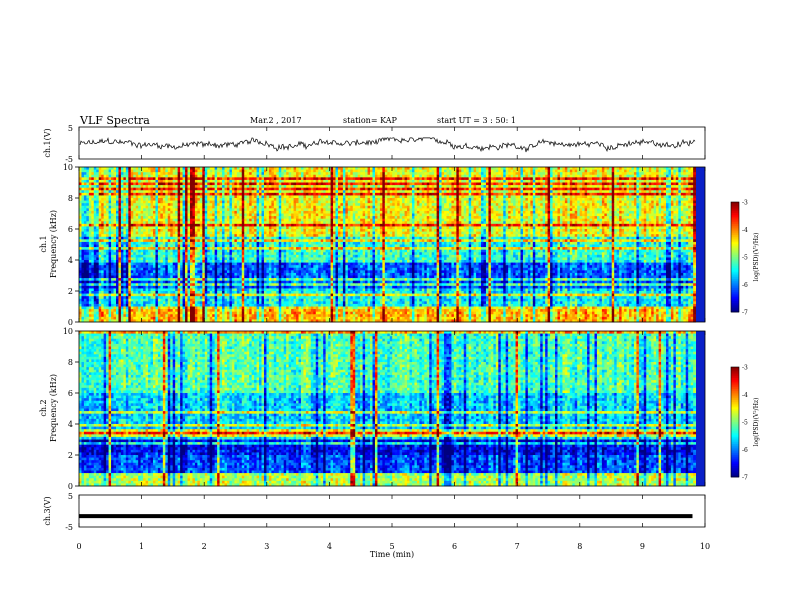 The width and height of the screenshot is (792, 612). What do you see at coordinates (745, 313) in the screenshot?
I see `colorbar-tick-label: -7` at bounding box center [745, 313].